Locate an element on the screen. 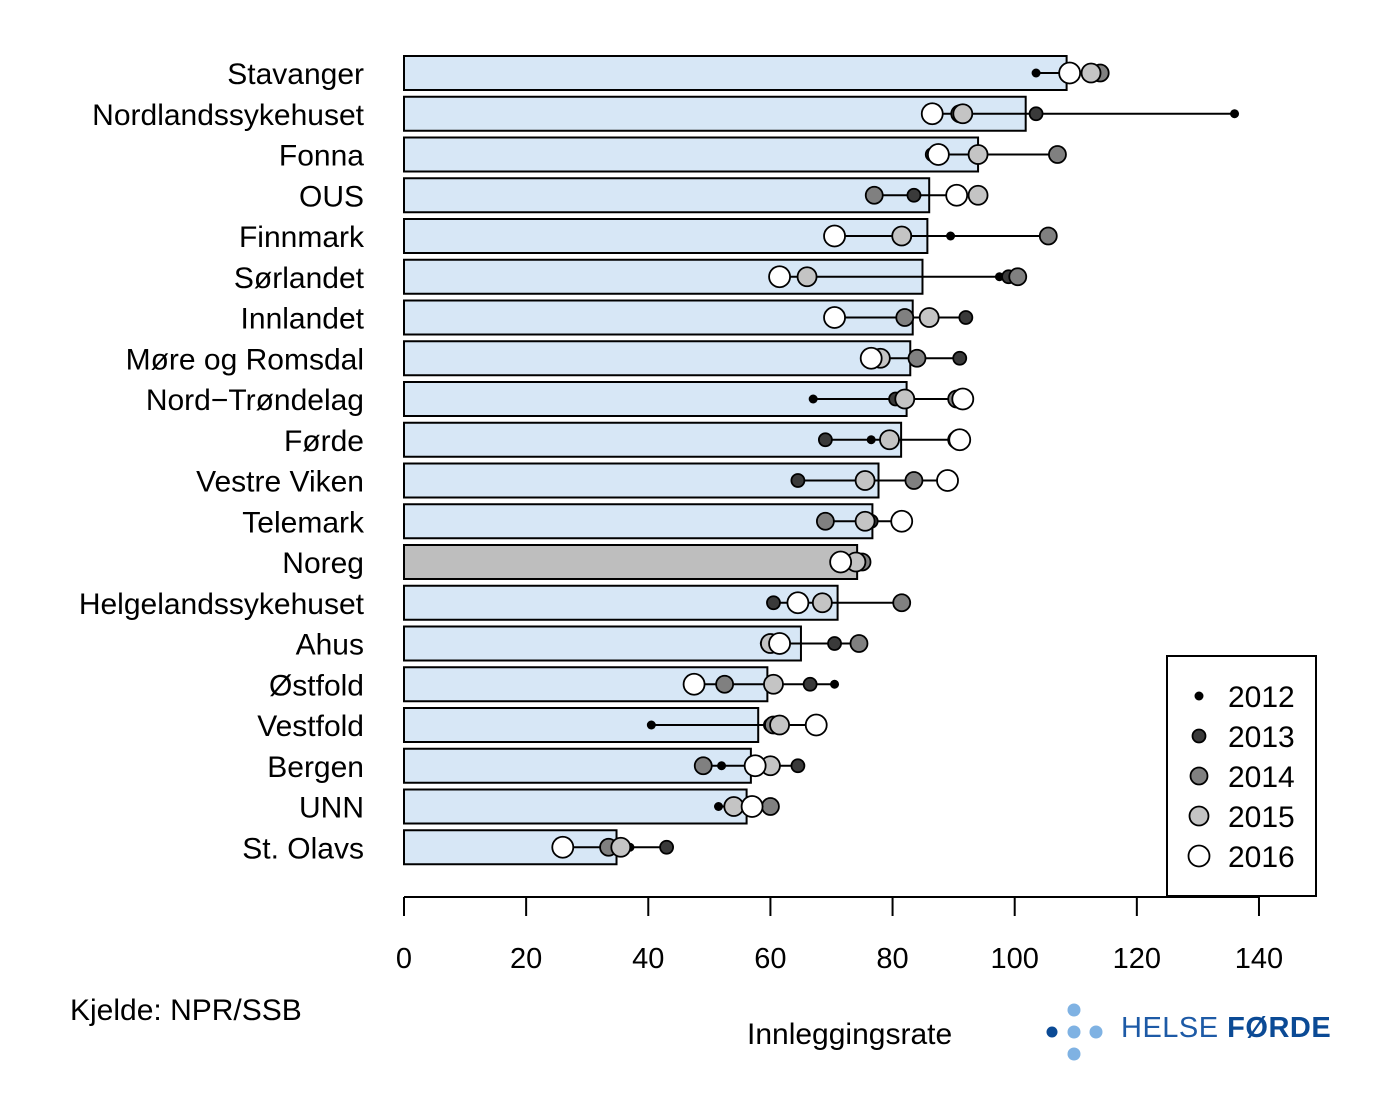 This screenshot has height=1100, width=1400. x-tick-label: 40 is located at coordinates (648, 959).